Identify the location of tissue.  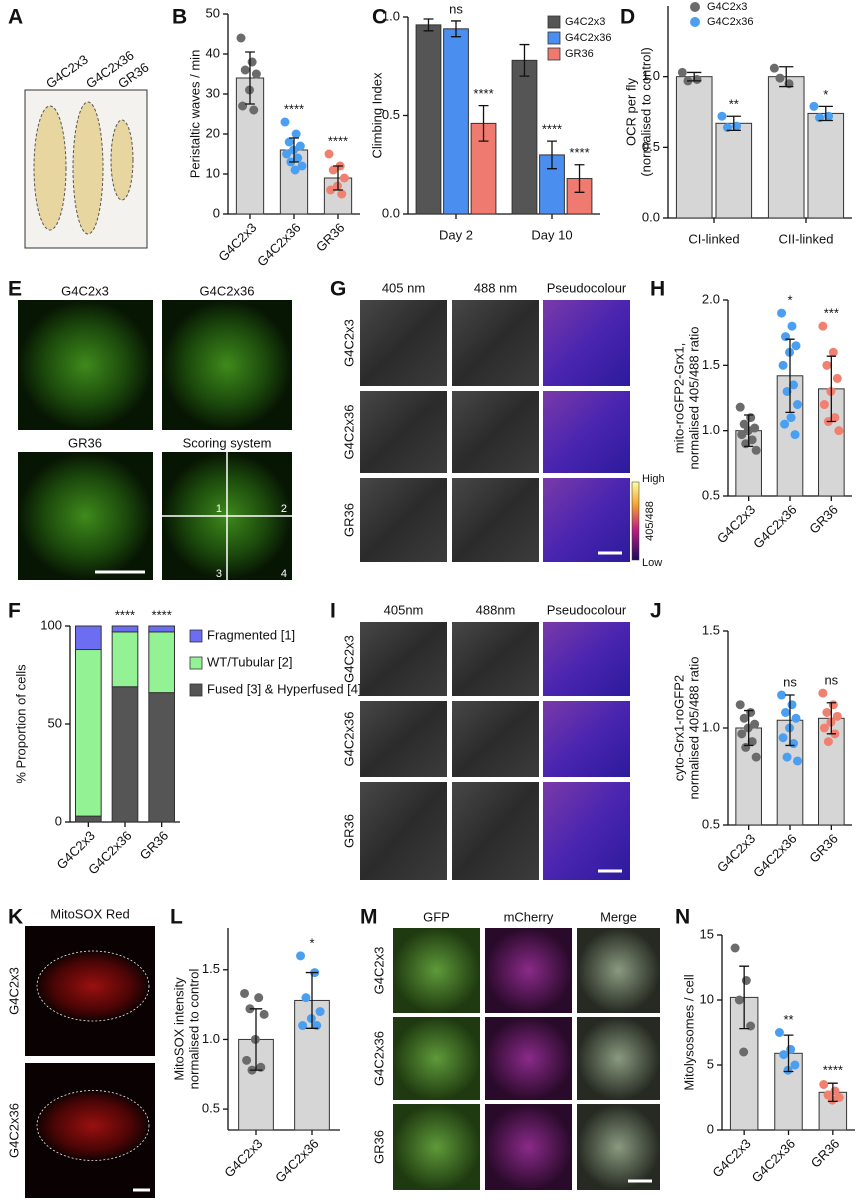
(93, 986).